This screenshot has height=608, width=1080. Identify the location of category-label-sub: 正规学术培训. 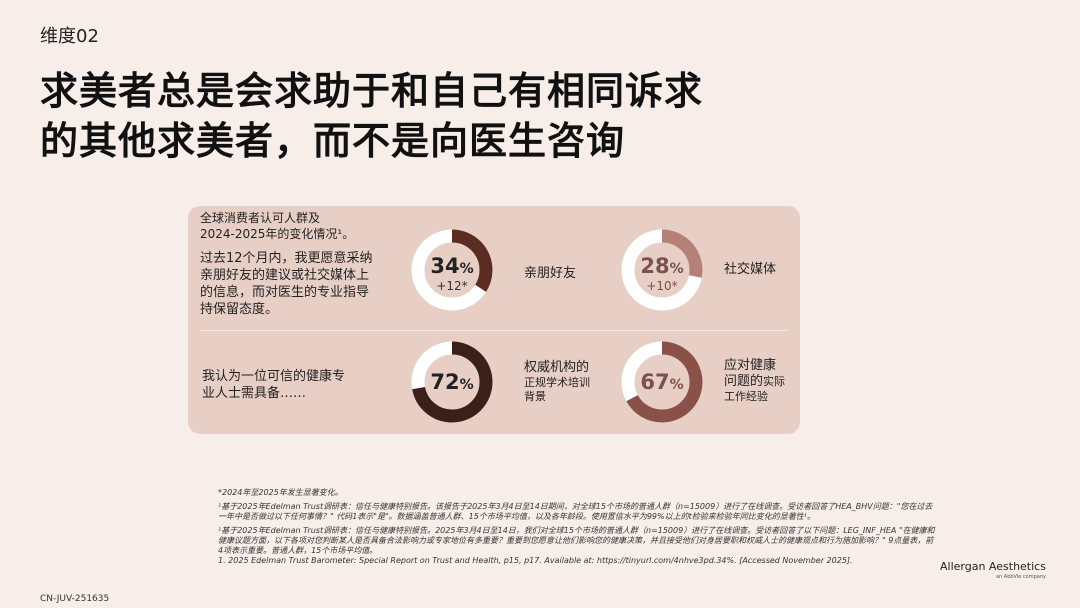
(557, 382).